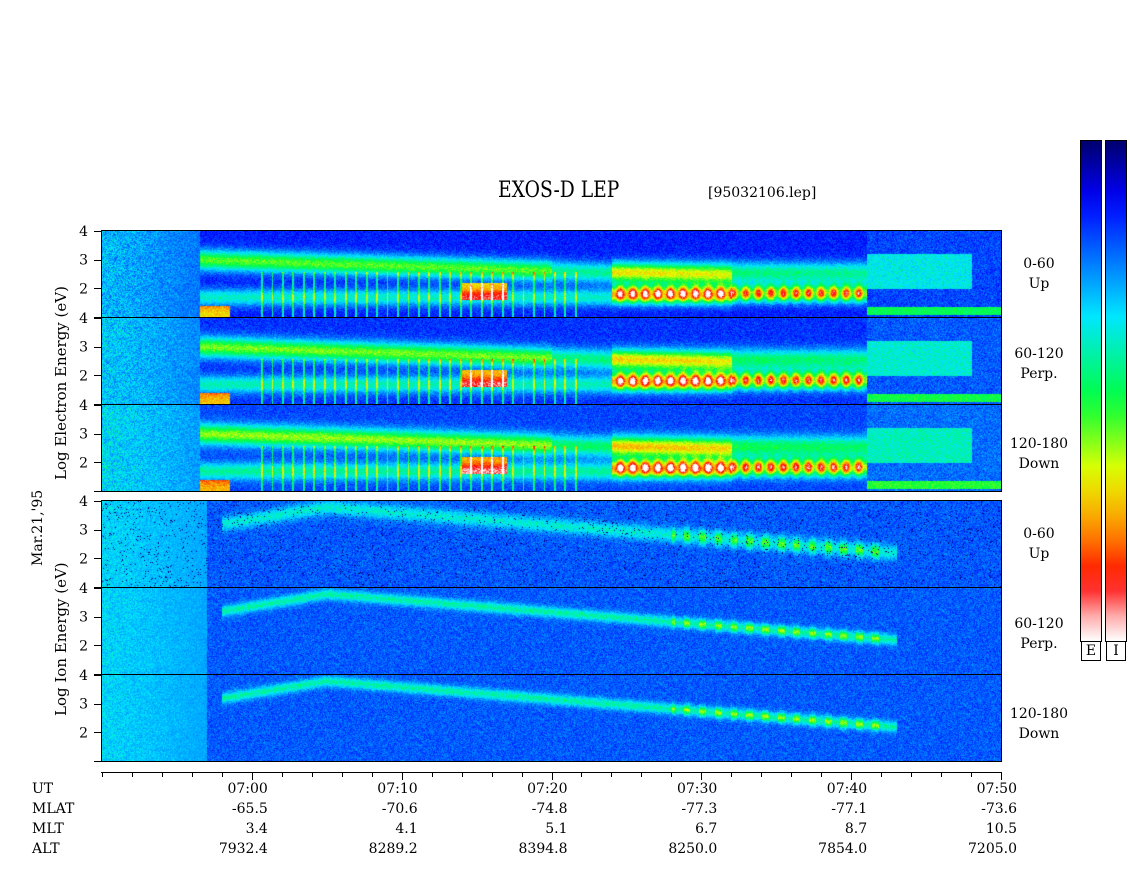 The height and width of the screenshot is (875, 1130). I want to click on ion-colorbar, so click(1116, 391).